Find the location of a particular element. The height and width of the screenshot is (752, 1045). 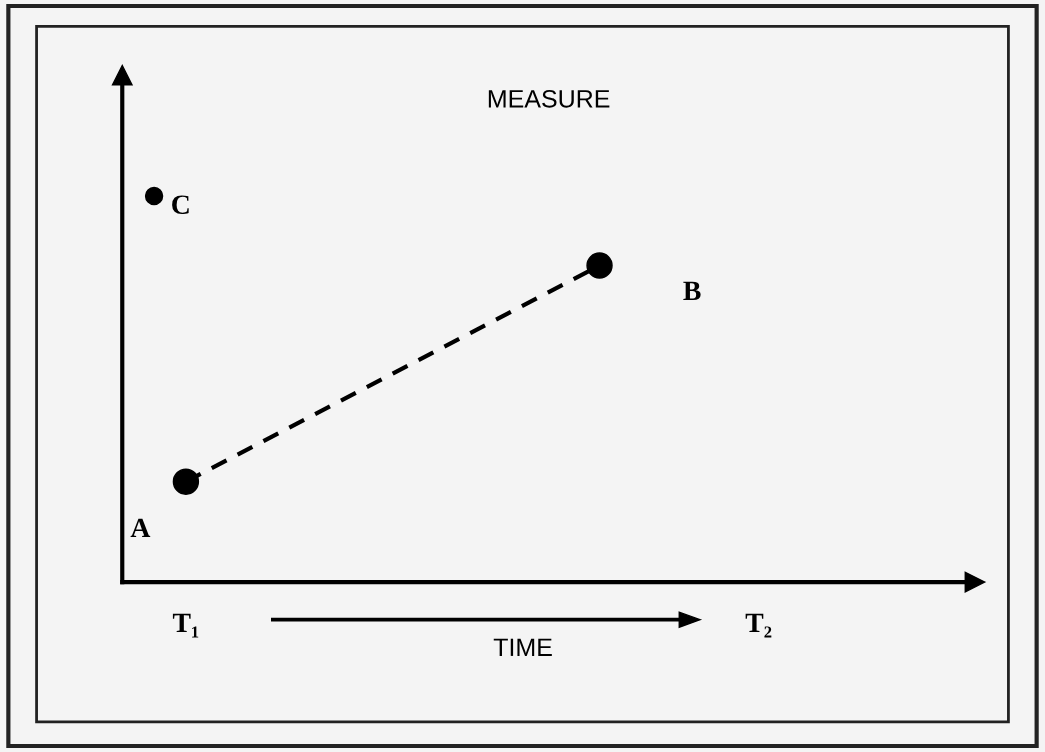

annotation: C is located at coordinates (180, 205).